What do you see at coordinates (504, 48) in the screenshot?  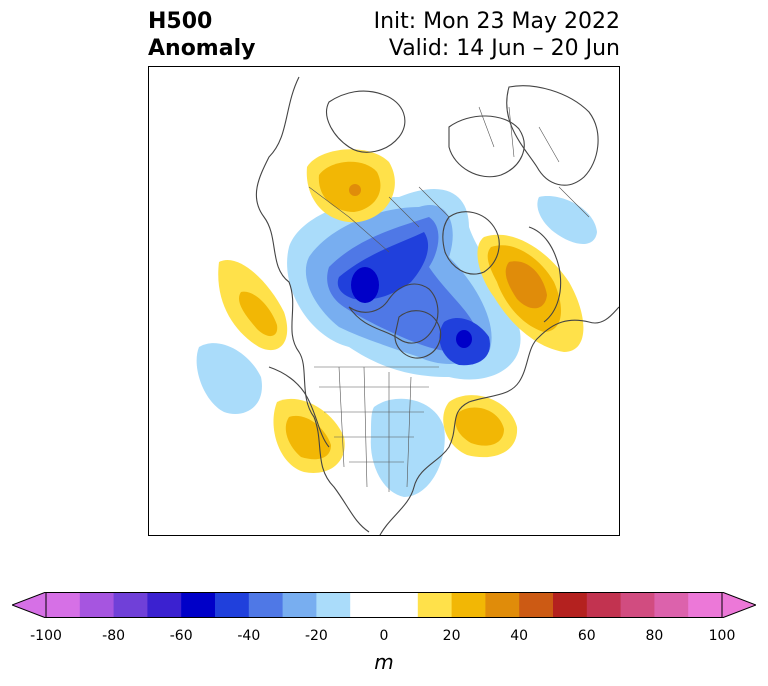 I see `valid-range: Valid: 14 Jun – 20 Jun` at bounding box center [504, 48].